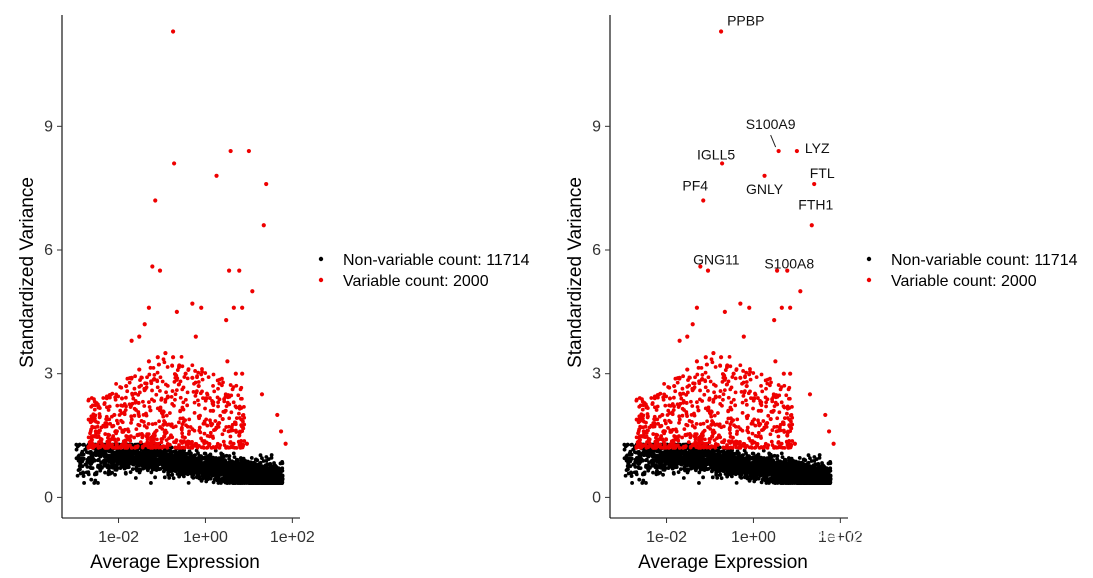 This screenshot has width=1093, height=578. Describe the element at coordinates (753, 537) in the screenshot. I see `x-tick-label: 1e+00` at that location.